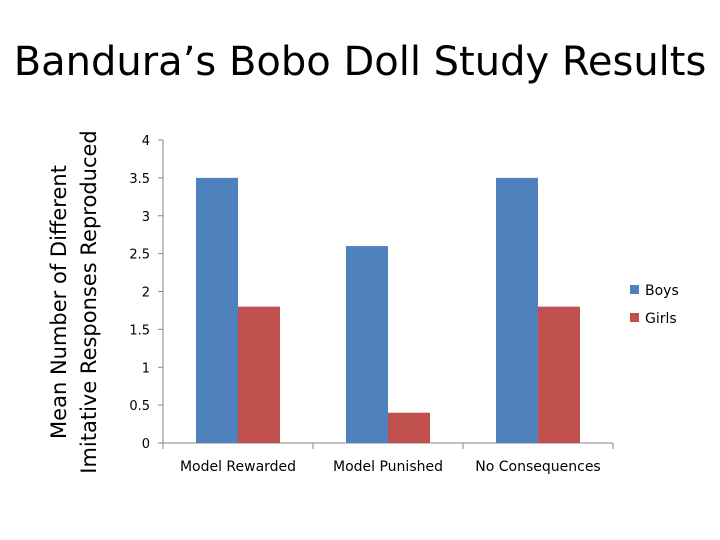 The width and height of the screenshot is (720, 540). Describe the element at coordinates (146, 368) in the screenshot. I see `y-tick-label: 1` at that location.